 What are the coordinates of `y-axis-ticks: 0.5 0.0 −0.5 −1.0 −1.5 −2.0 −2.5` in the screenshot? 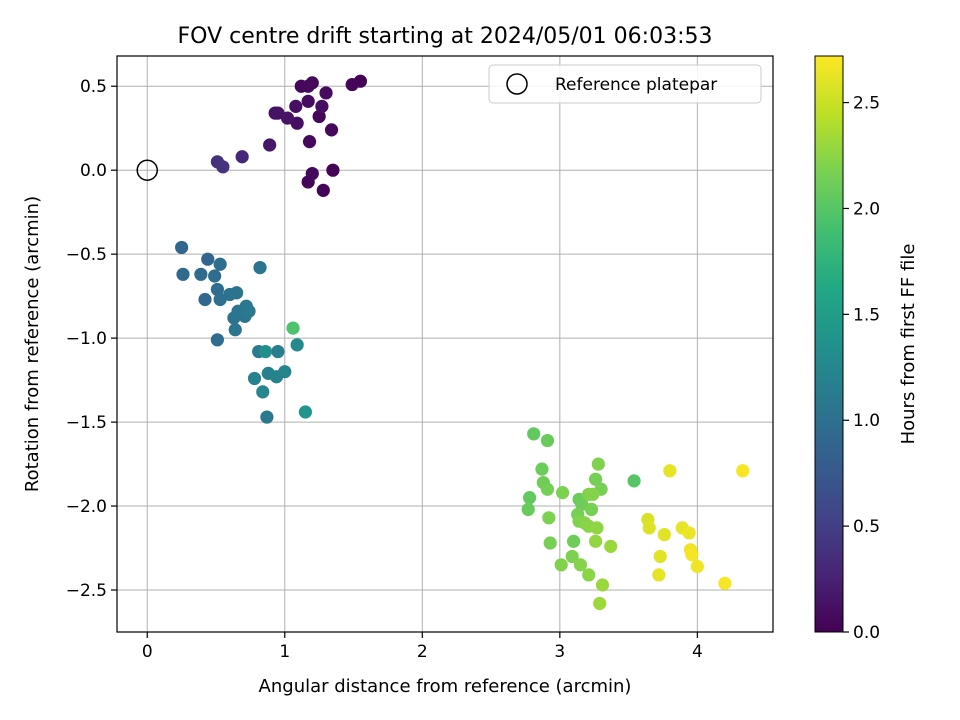 It's located at (91, 339).